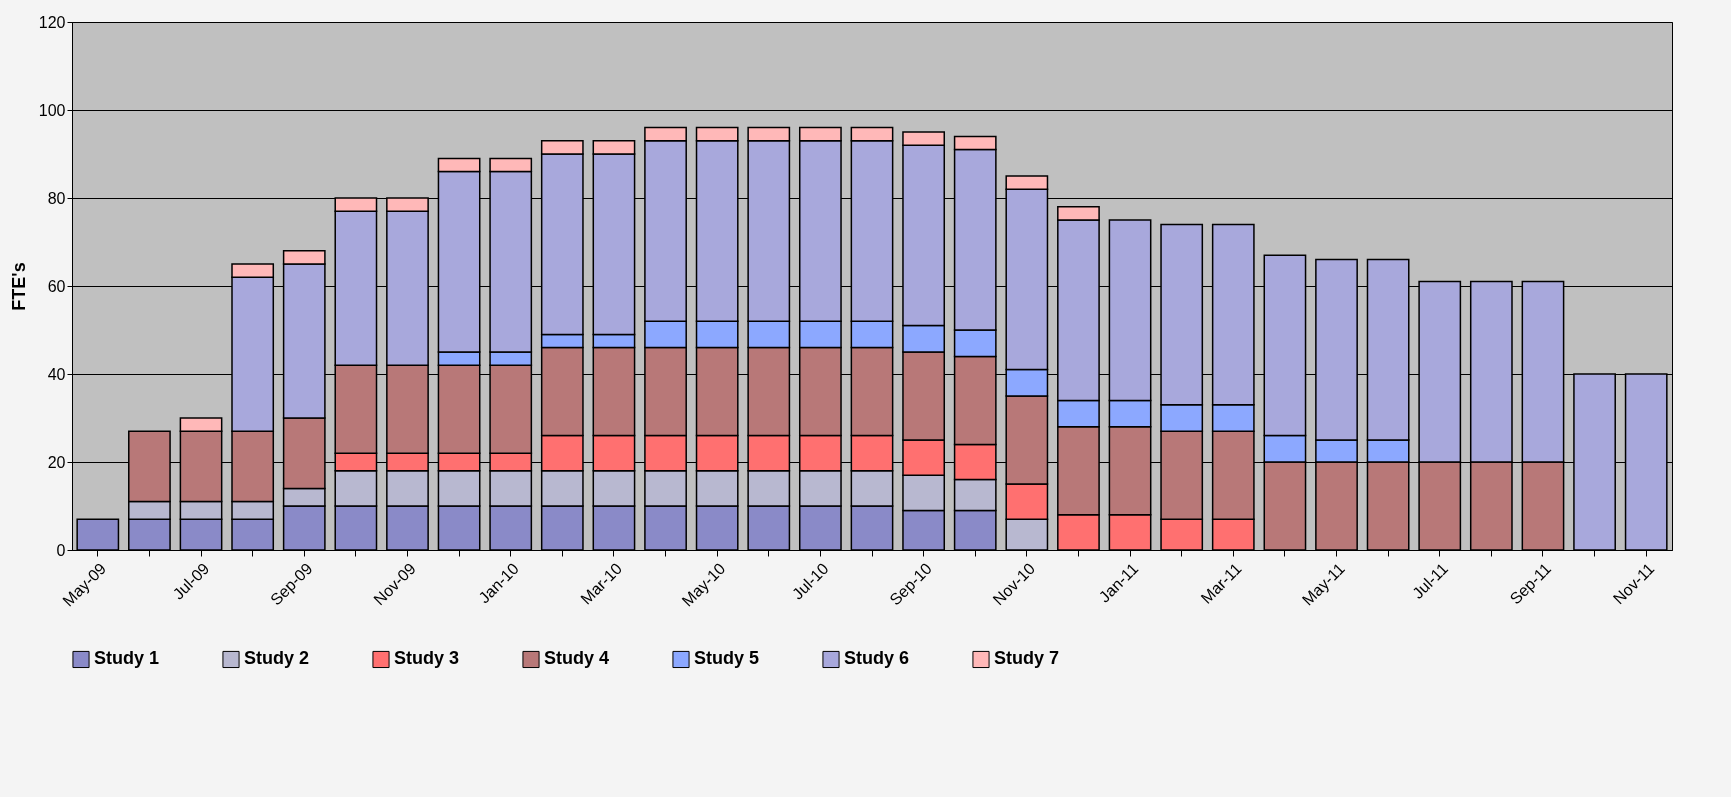  What do you see at coordinates (61, 550) in the screenshot?
I see `y-tick-label: 0` at bounding box center [61, 550].